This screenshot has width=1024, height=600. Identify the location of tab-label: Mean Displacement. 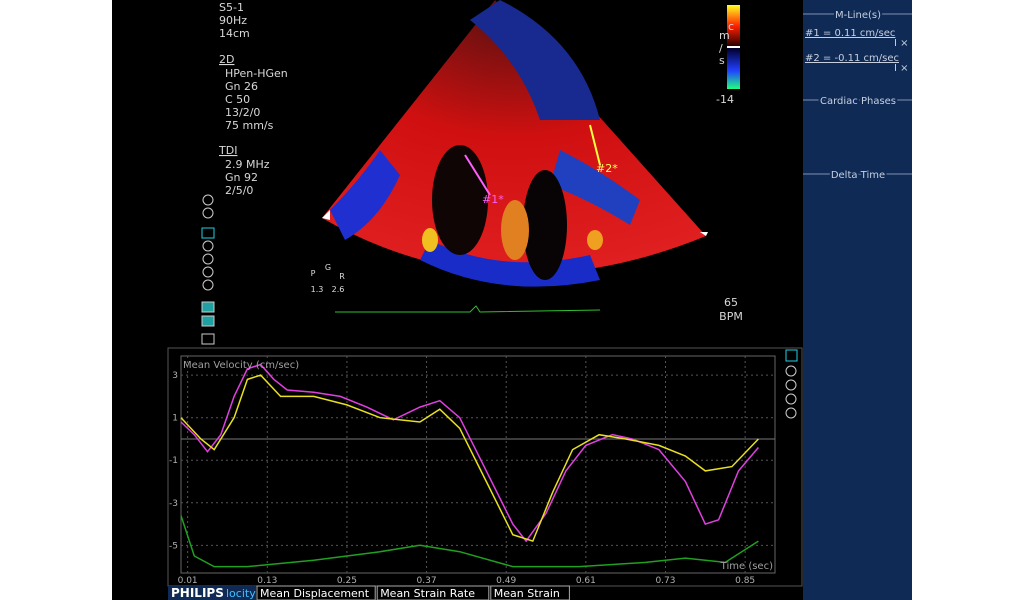
(315, 593).